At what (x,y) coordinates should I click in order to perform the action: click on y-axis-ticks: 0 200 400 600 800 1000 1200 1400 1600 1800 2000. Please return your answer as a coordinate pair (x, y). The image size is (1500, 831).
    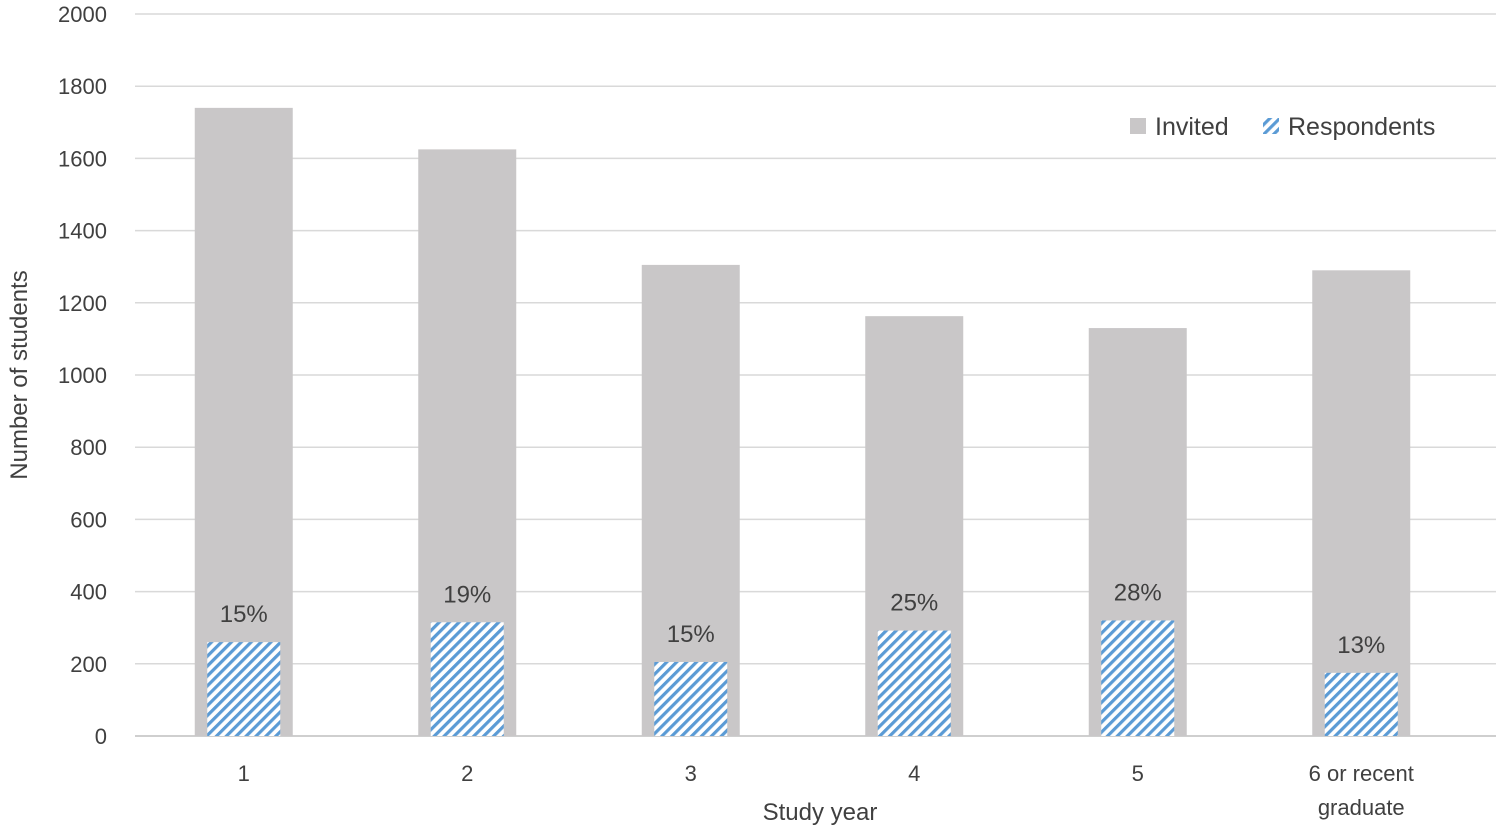
    Looking at the image, I should click on (82, 375).